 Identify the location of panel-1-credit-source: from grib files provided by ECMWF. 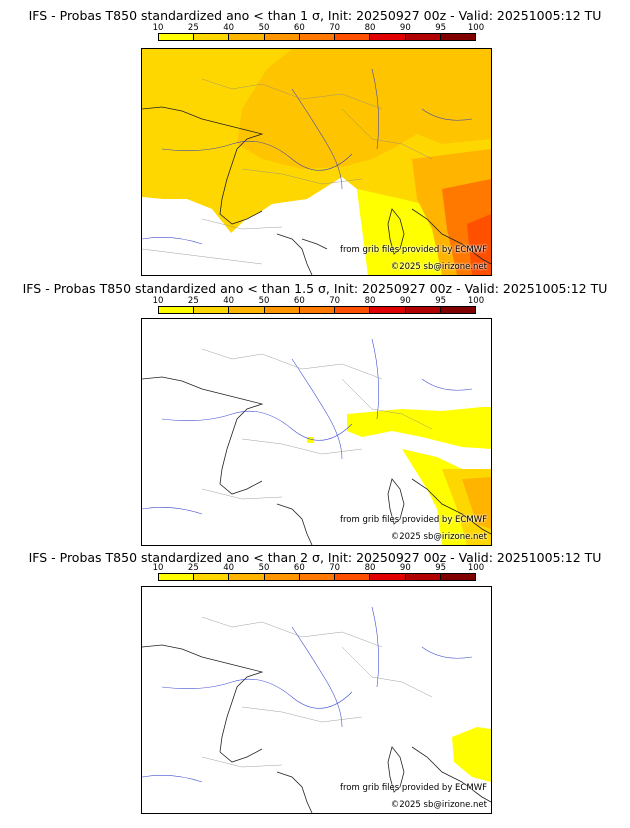
(413, 250).